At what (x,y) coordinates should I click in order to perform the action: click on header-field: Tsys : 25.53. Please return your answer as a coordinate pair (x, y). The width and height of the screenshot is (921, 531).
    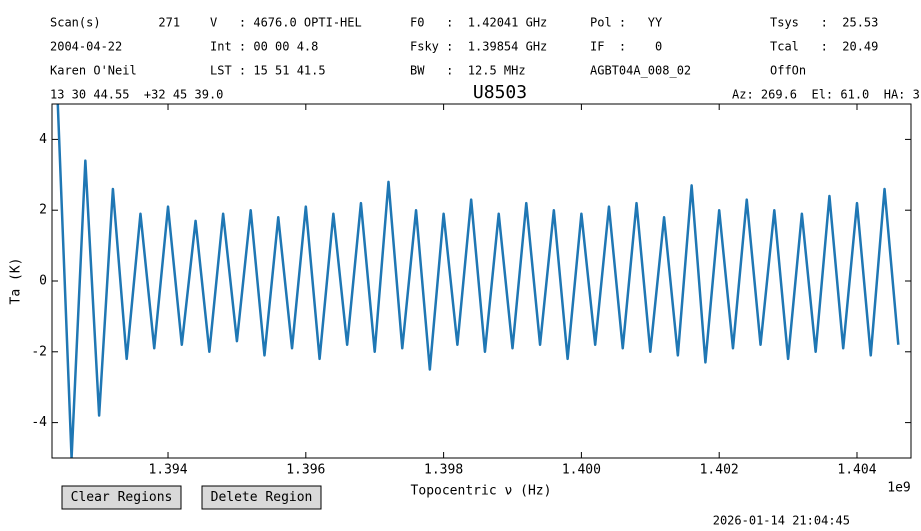
    Looking at the image, I should click on (824, 23).